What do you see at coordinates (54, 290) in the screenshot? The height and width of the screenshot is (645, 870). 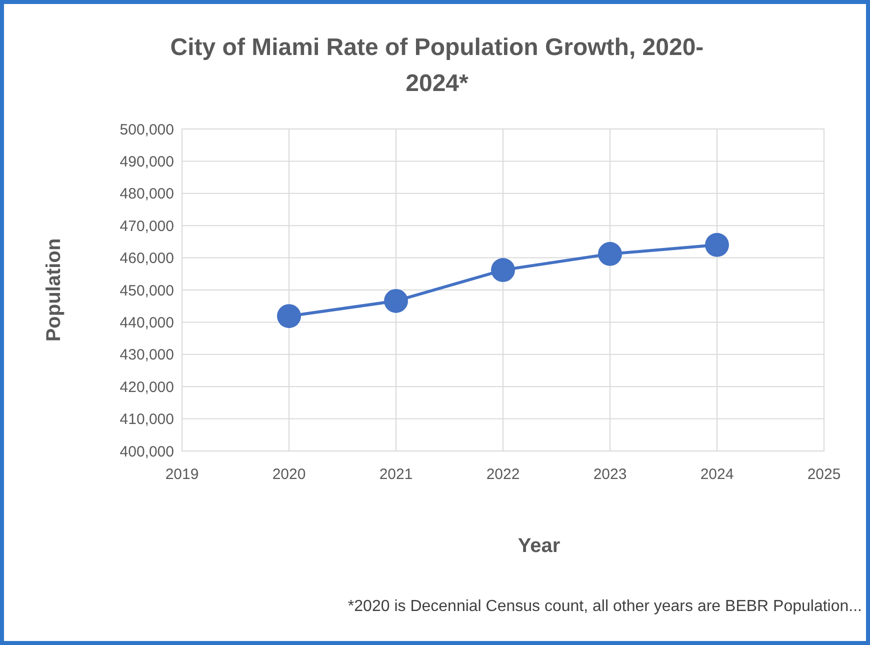 I see `y-axis-title: Population` at bounding box center [54, 290].